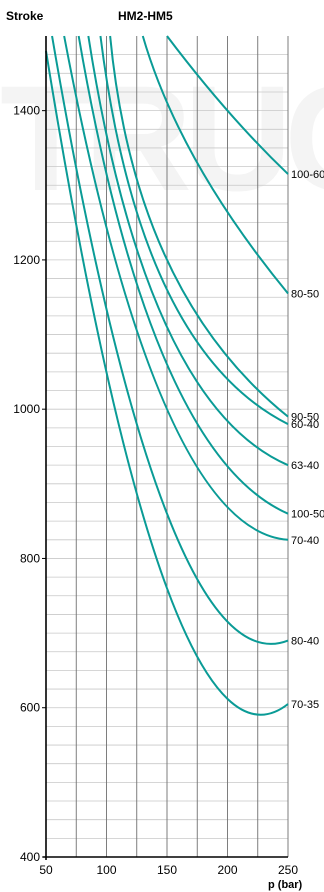 The image size is (324, 892). I want to click on y-tick-label: 1000, so click(26, 409).